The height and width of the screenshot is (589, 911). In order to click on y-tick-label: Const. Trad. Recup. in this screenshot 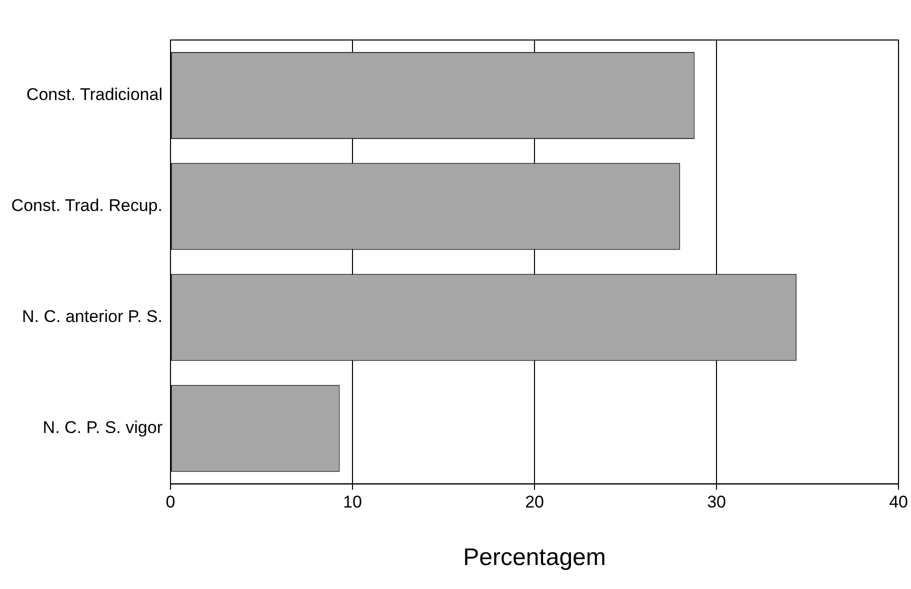, I will do `click(86, 206)`.